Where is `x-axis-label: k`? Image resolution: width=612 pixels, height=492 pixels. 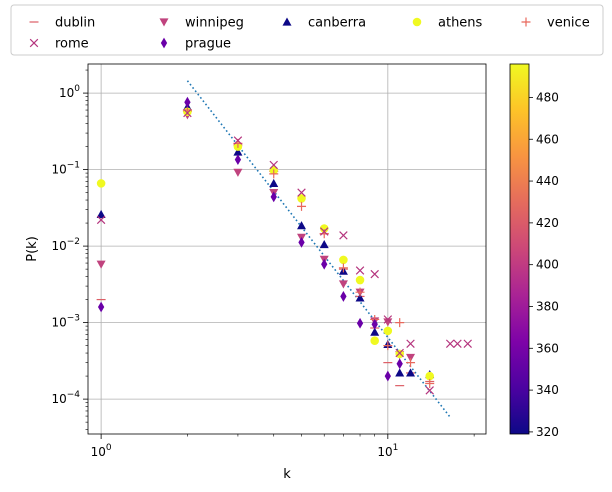 x-axis-label: k is located at coordinates (287, 474).